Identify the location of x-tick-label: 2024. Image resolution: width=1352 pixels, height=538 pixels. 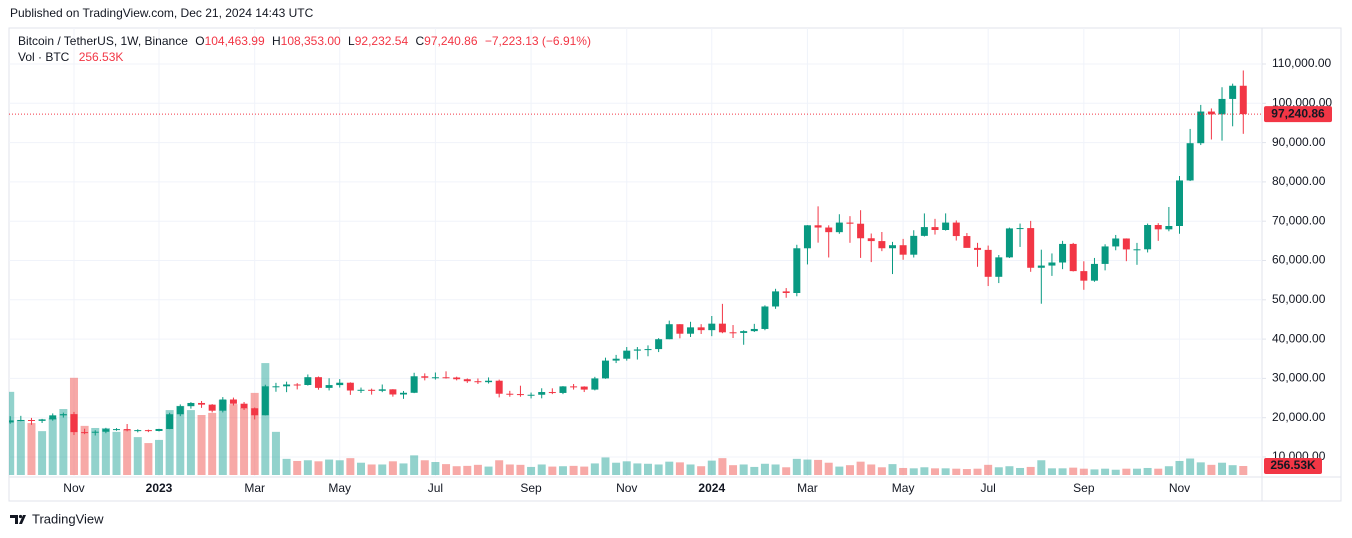
(711, 488).